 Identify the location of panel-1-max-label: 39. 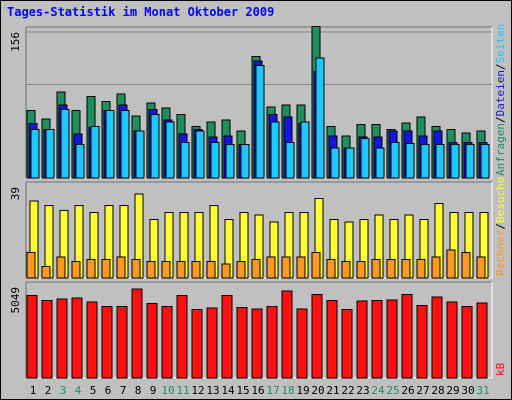
(15, 193).